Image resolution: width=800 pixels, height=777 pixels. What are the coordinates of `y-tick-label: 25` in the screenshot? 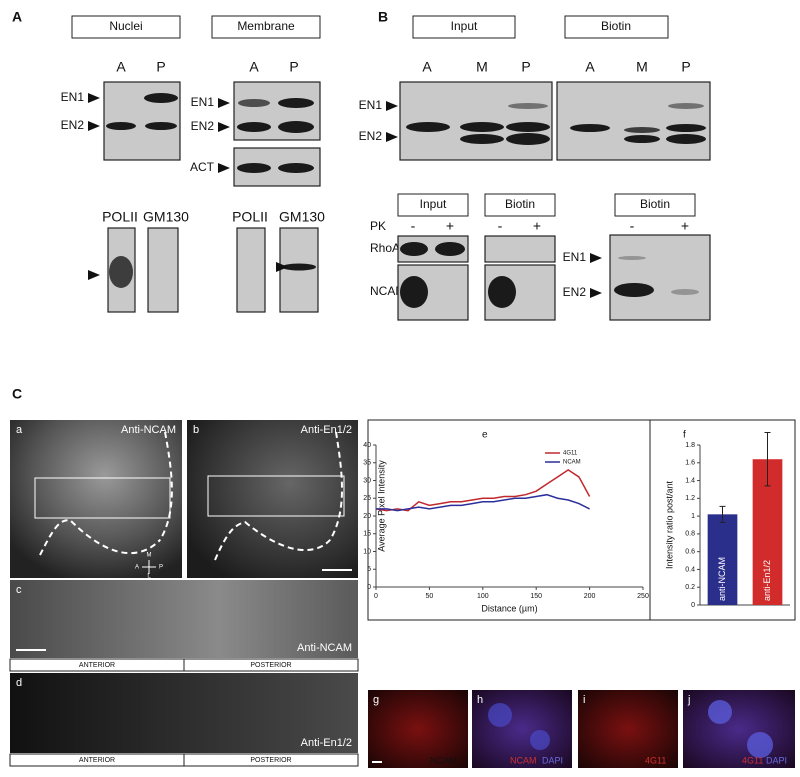 It's located at (367, 498).